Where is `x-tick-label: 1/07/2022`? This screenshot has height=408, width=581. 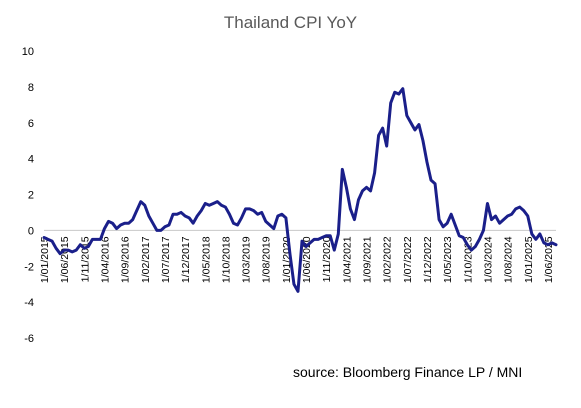
x-tick-label: 1/07/2022 is located at coordinates (408, 259).